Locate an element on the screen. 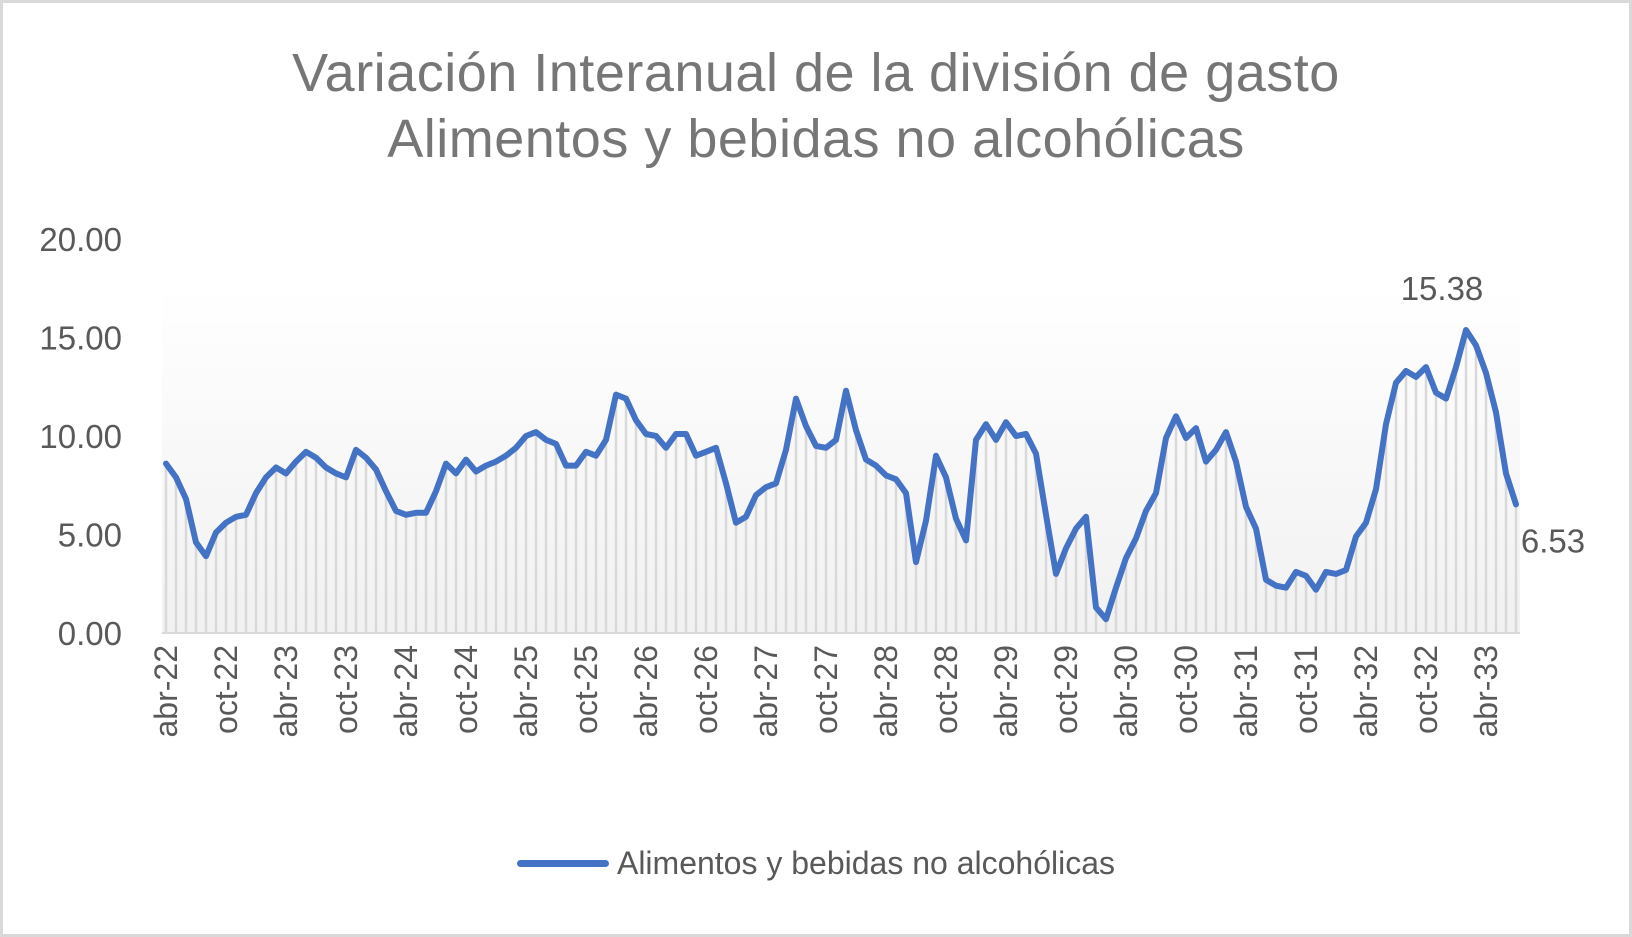  x-tick-label: abr-22 is located at coordinates (166, 691).